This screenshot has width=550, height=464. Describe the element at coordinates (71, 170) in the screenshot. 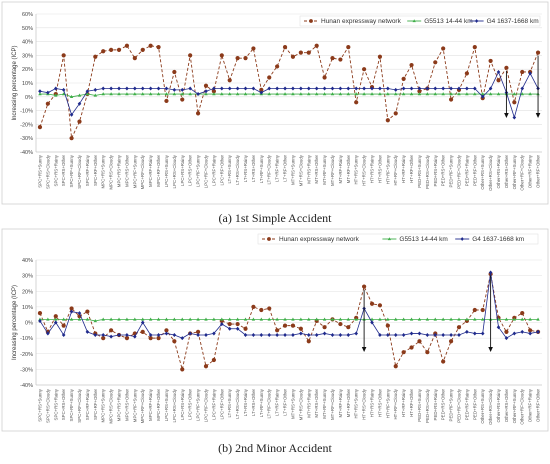

I see `chart-a-category-label: SPC+RF+Sunny` at that location.